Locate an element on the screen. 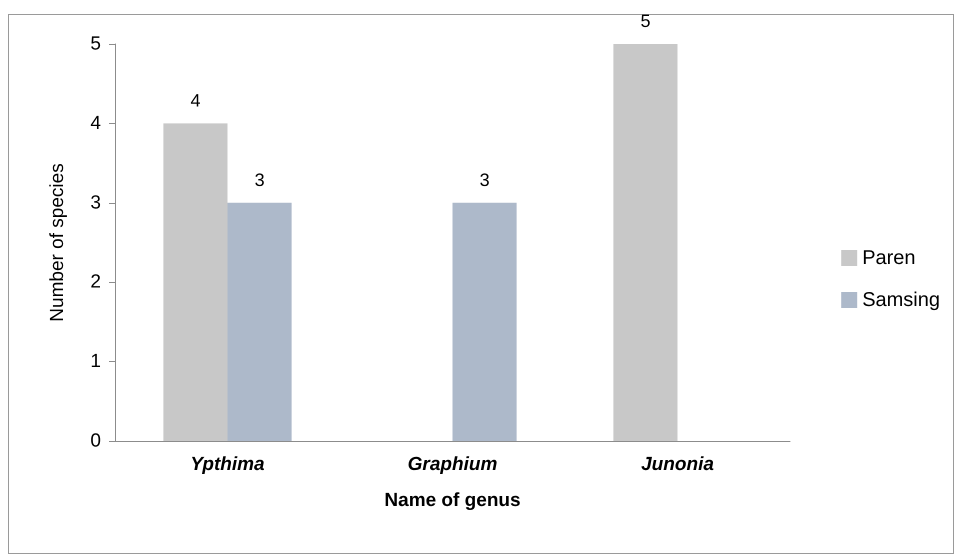 This screenshot has width=957, height=558. y-tick-label: 2 is located at coordinates (95, 282).